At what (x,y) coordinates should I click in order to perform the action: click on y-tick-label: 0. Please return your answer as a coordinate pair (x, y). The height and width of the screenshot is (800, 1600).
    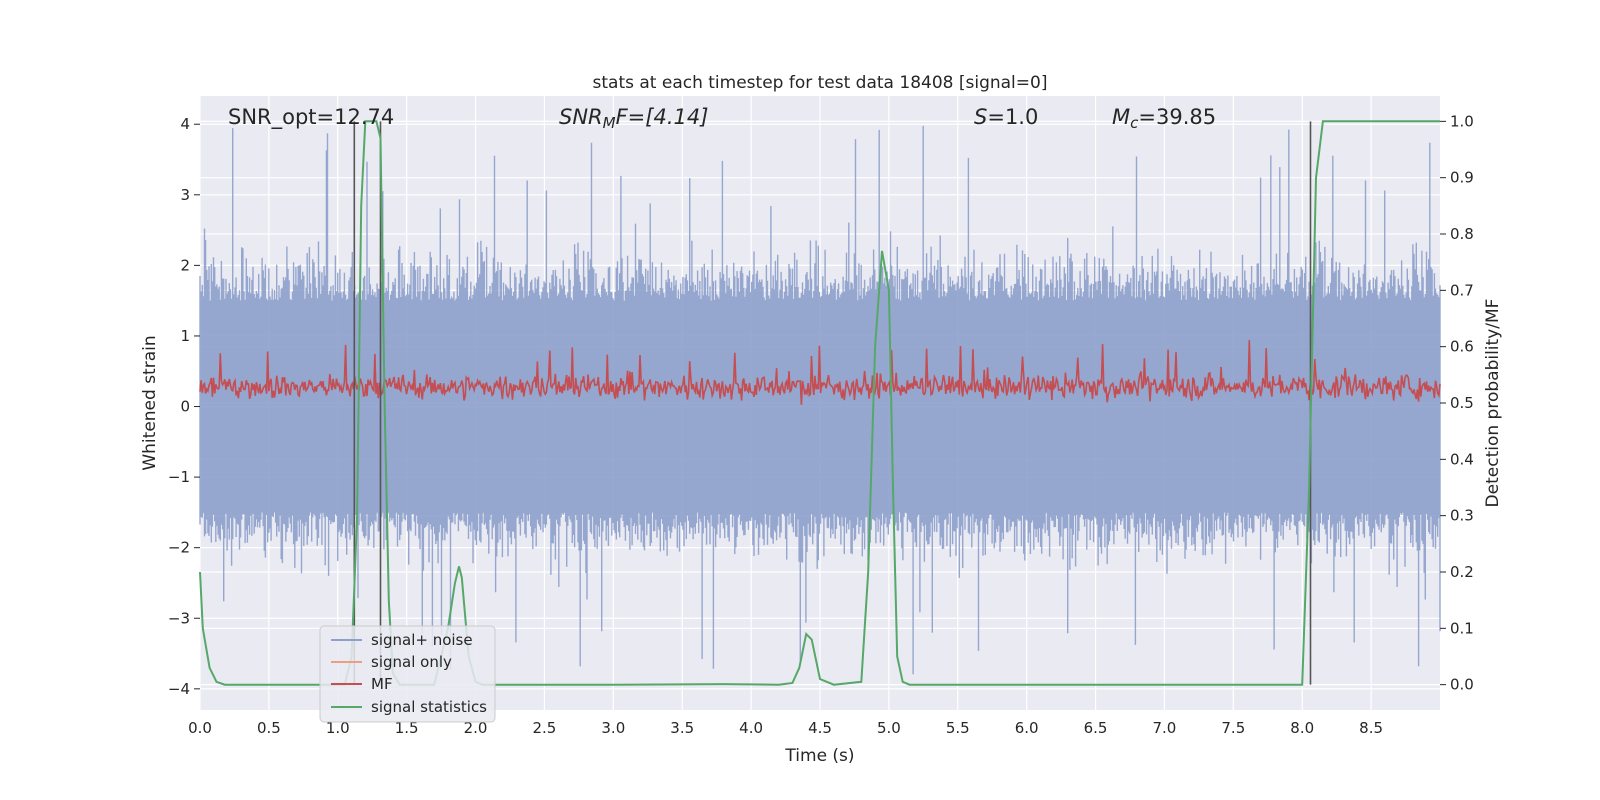
    Looking at the image, I should click on (185, 407).